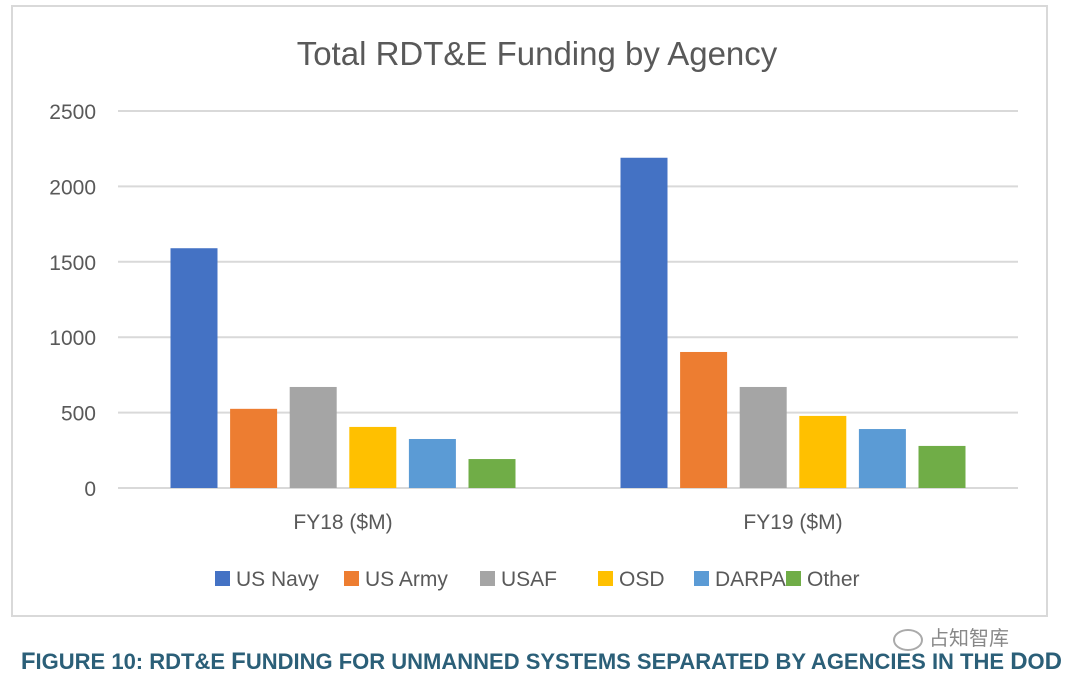 This screenshot has width=1077, height=685. I want to click on x-tick-label: FY18 ($M), so click(342, 522).